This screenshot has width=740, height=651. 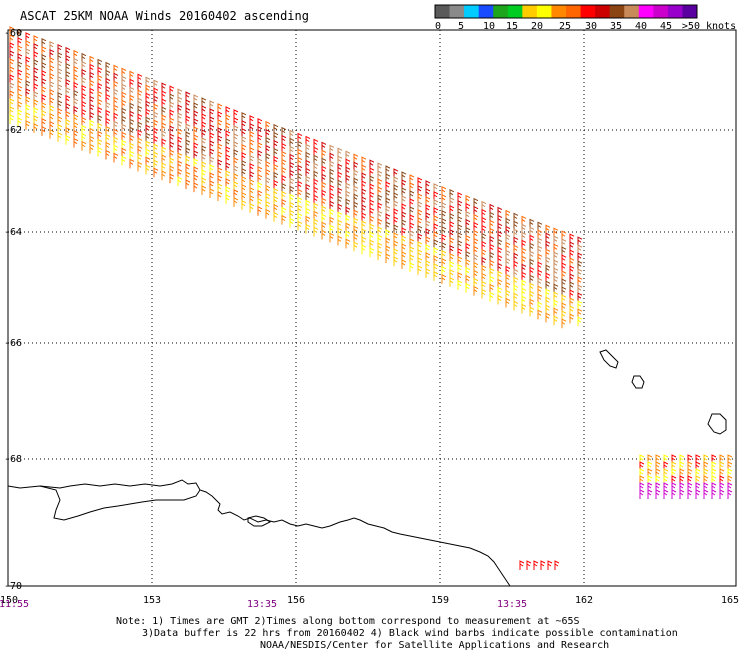 I want to click on scale-label: 15, so click(x=512, y=26).